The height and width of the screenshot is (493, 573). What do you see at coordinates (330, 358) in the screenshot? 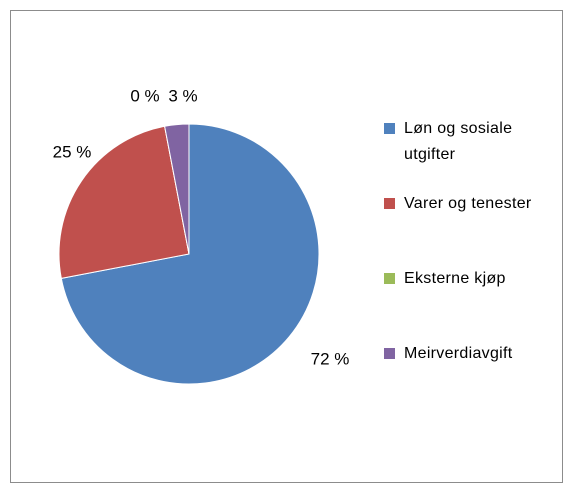
I see `data-label: 72 %` at bounding box center [330, 358].